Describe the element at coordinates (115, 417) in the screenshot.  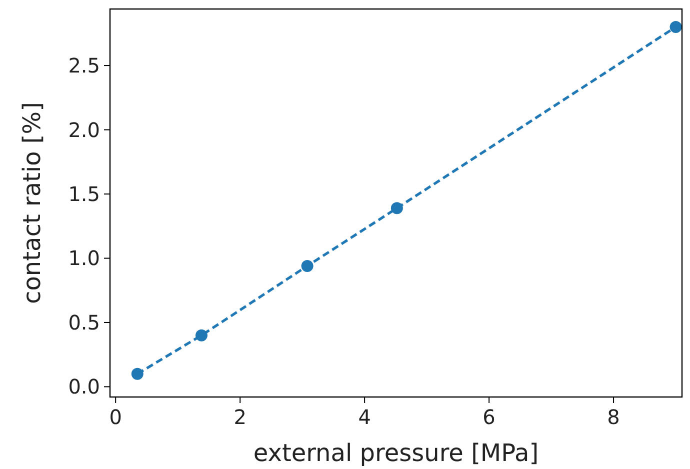
I see `x-tick-label: 0` at that location.